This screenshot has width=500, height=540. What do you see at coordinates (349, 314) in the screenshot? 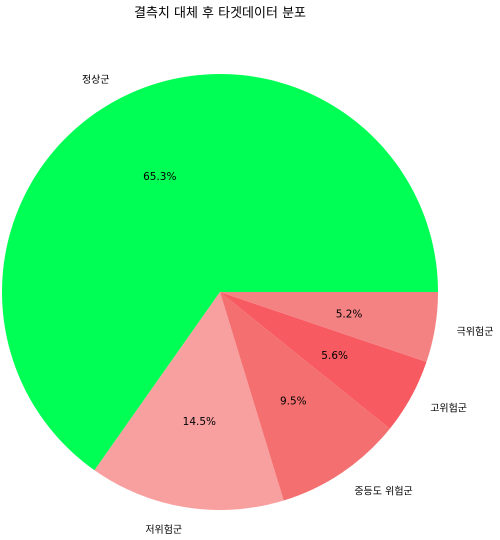
I see `pie-value-label-5: 5.2%` at bounding box center [349, 314].